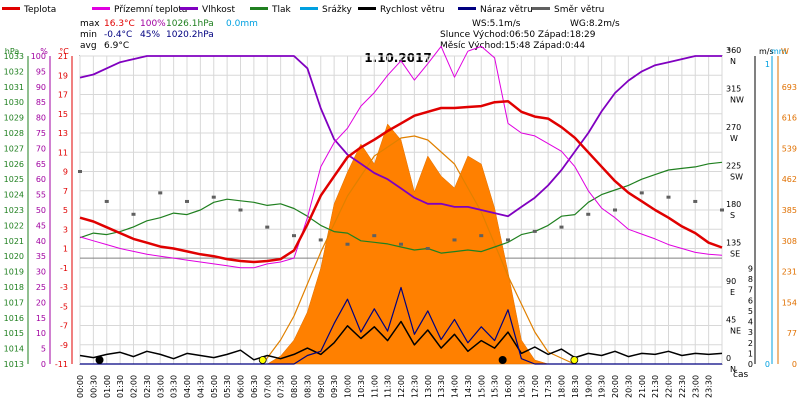  Describe the element at coordinates (334, 386) in the screenshot. I see `x-tick-label: 09:30` at that location.